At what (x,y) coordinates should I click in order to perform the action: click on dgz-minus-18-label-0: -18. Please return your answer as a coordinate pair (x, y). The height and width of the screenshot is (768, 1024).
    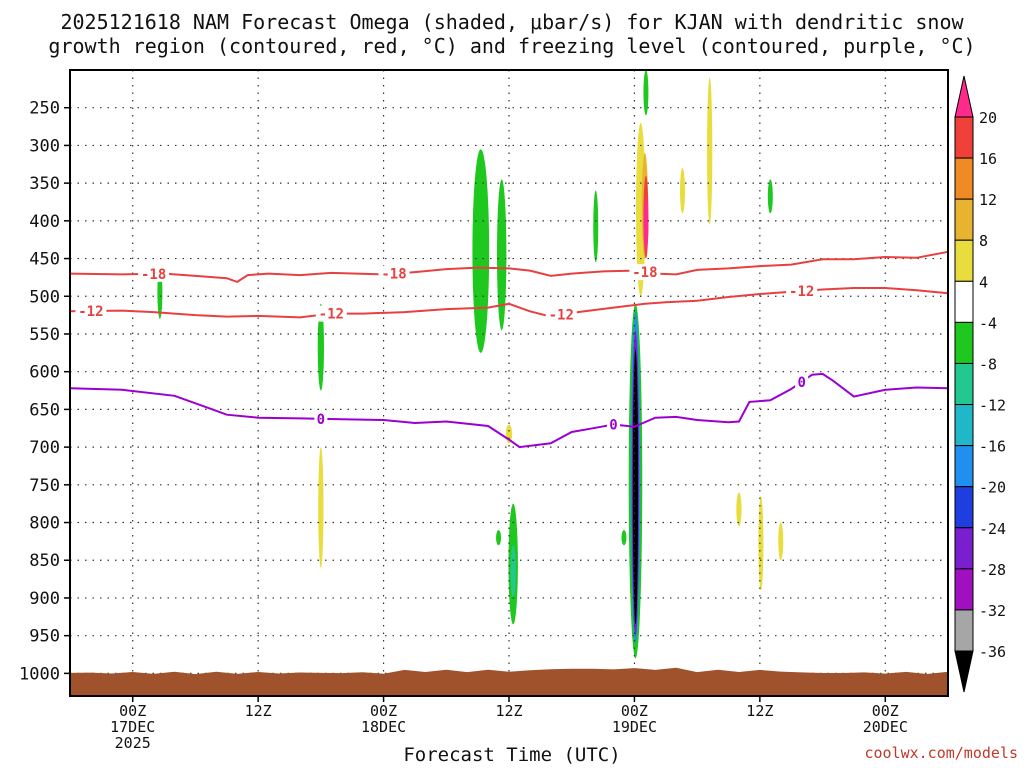
    Looking at the image, I should click on (153, 275).